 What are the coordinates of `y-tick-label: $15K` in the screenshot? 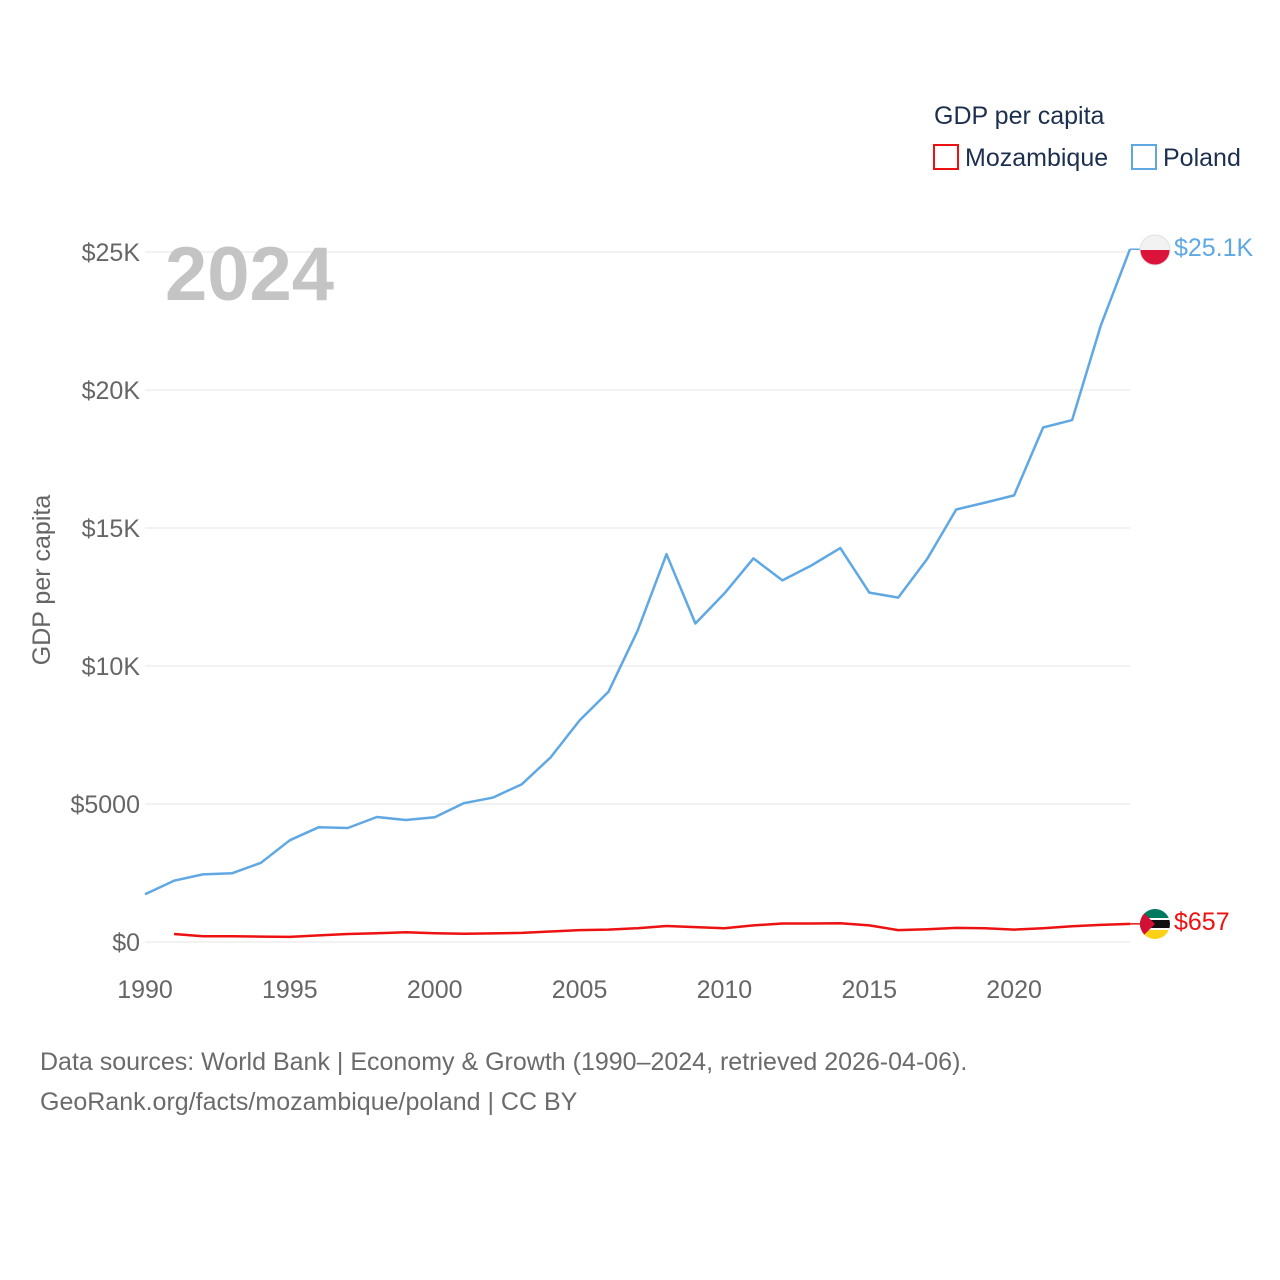 It's located at (111, 529).